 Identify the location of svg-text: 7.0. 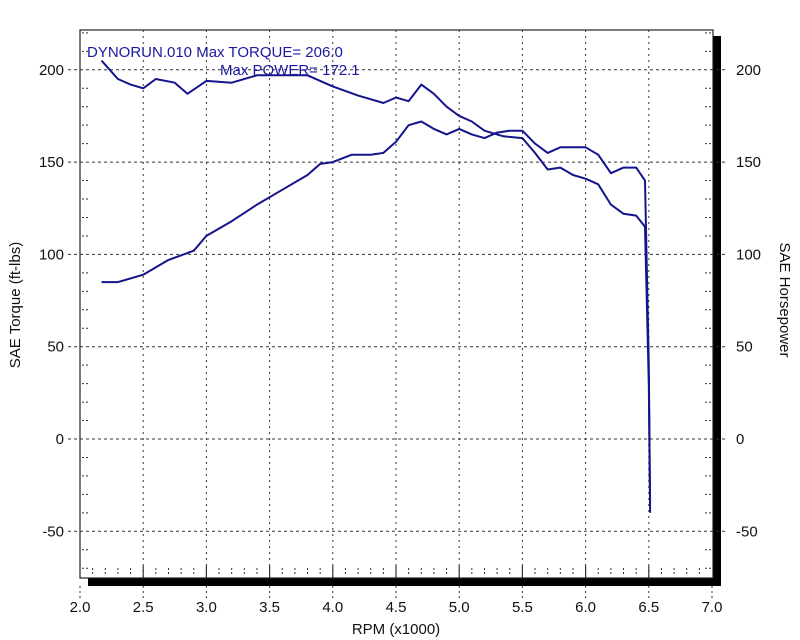
(712, 607).